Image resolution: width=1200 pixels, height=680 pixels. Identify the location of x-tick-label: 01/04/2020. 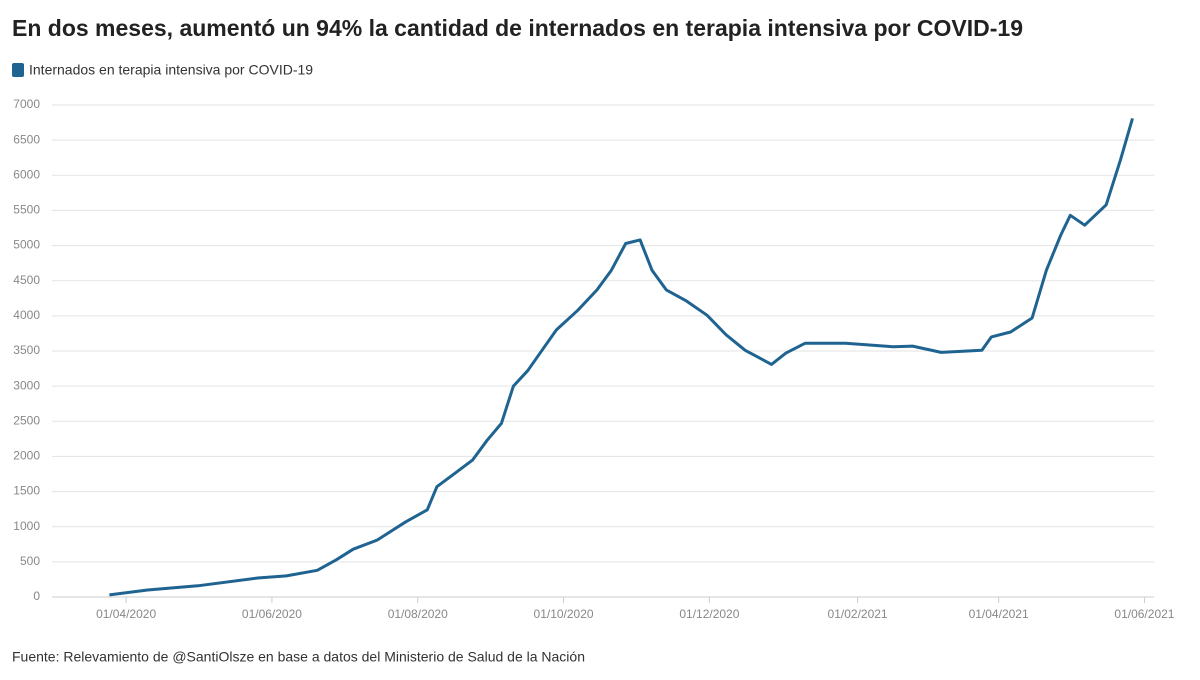
(126, 614).